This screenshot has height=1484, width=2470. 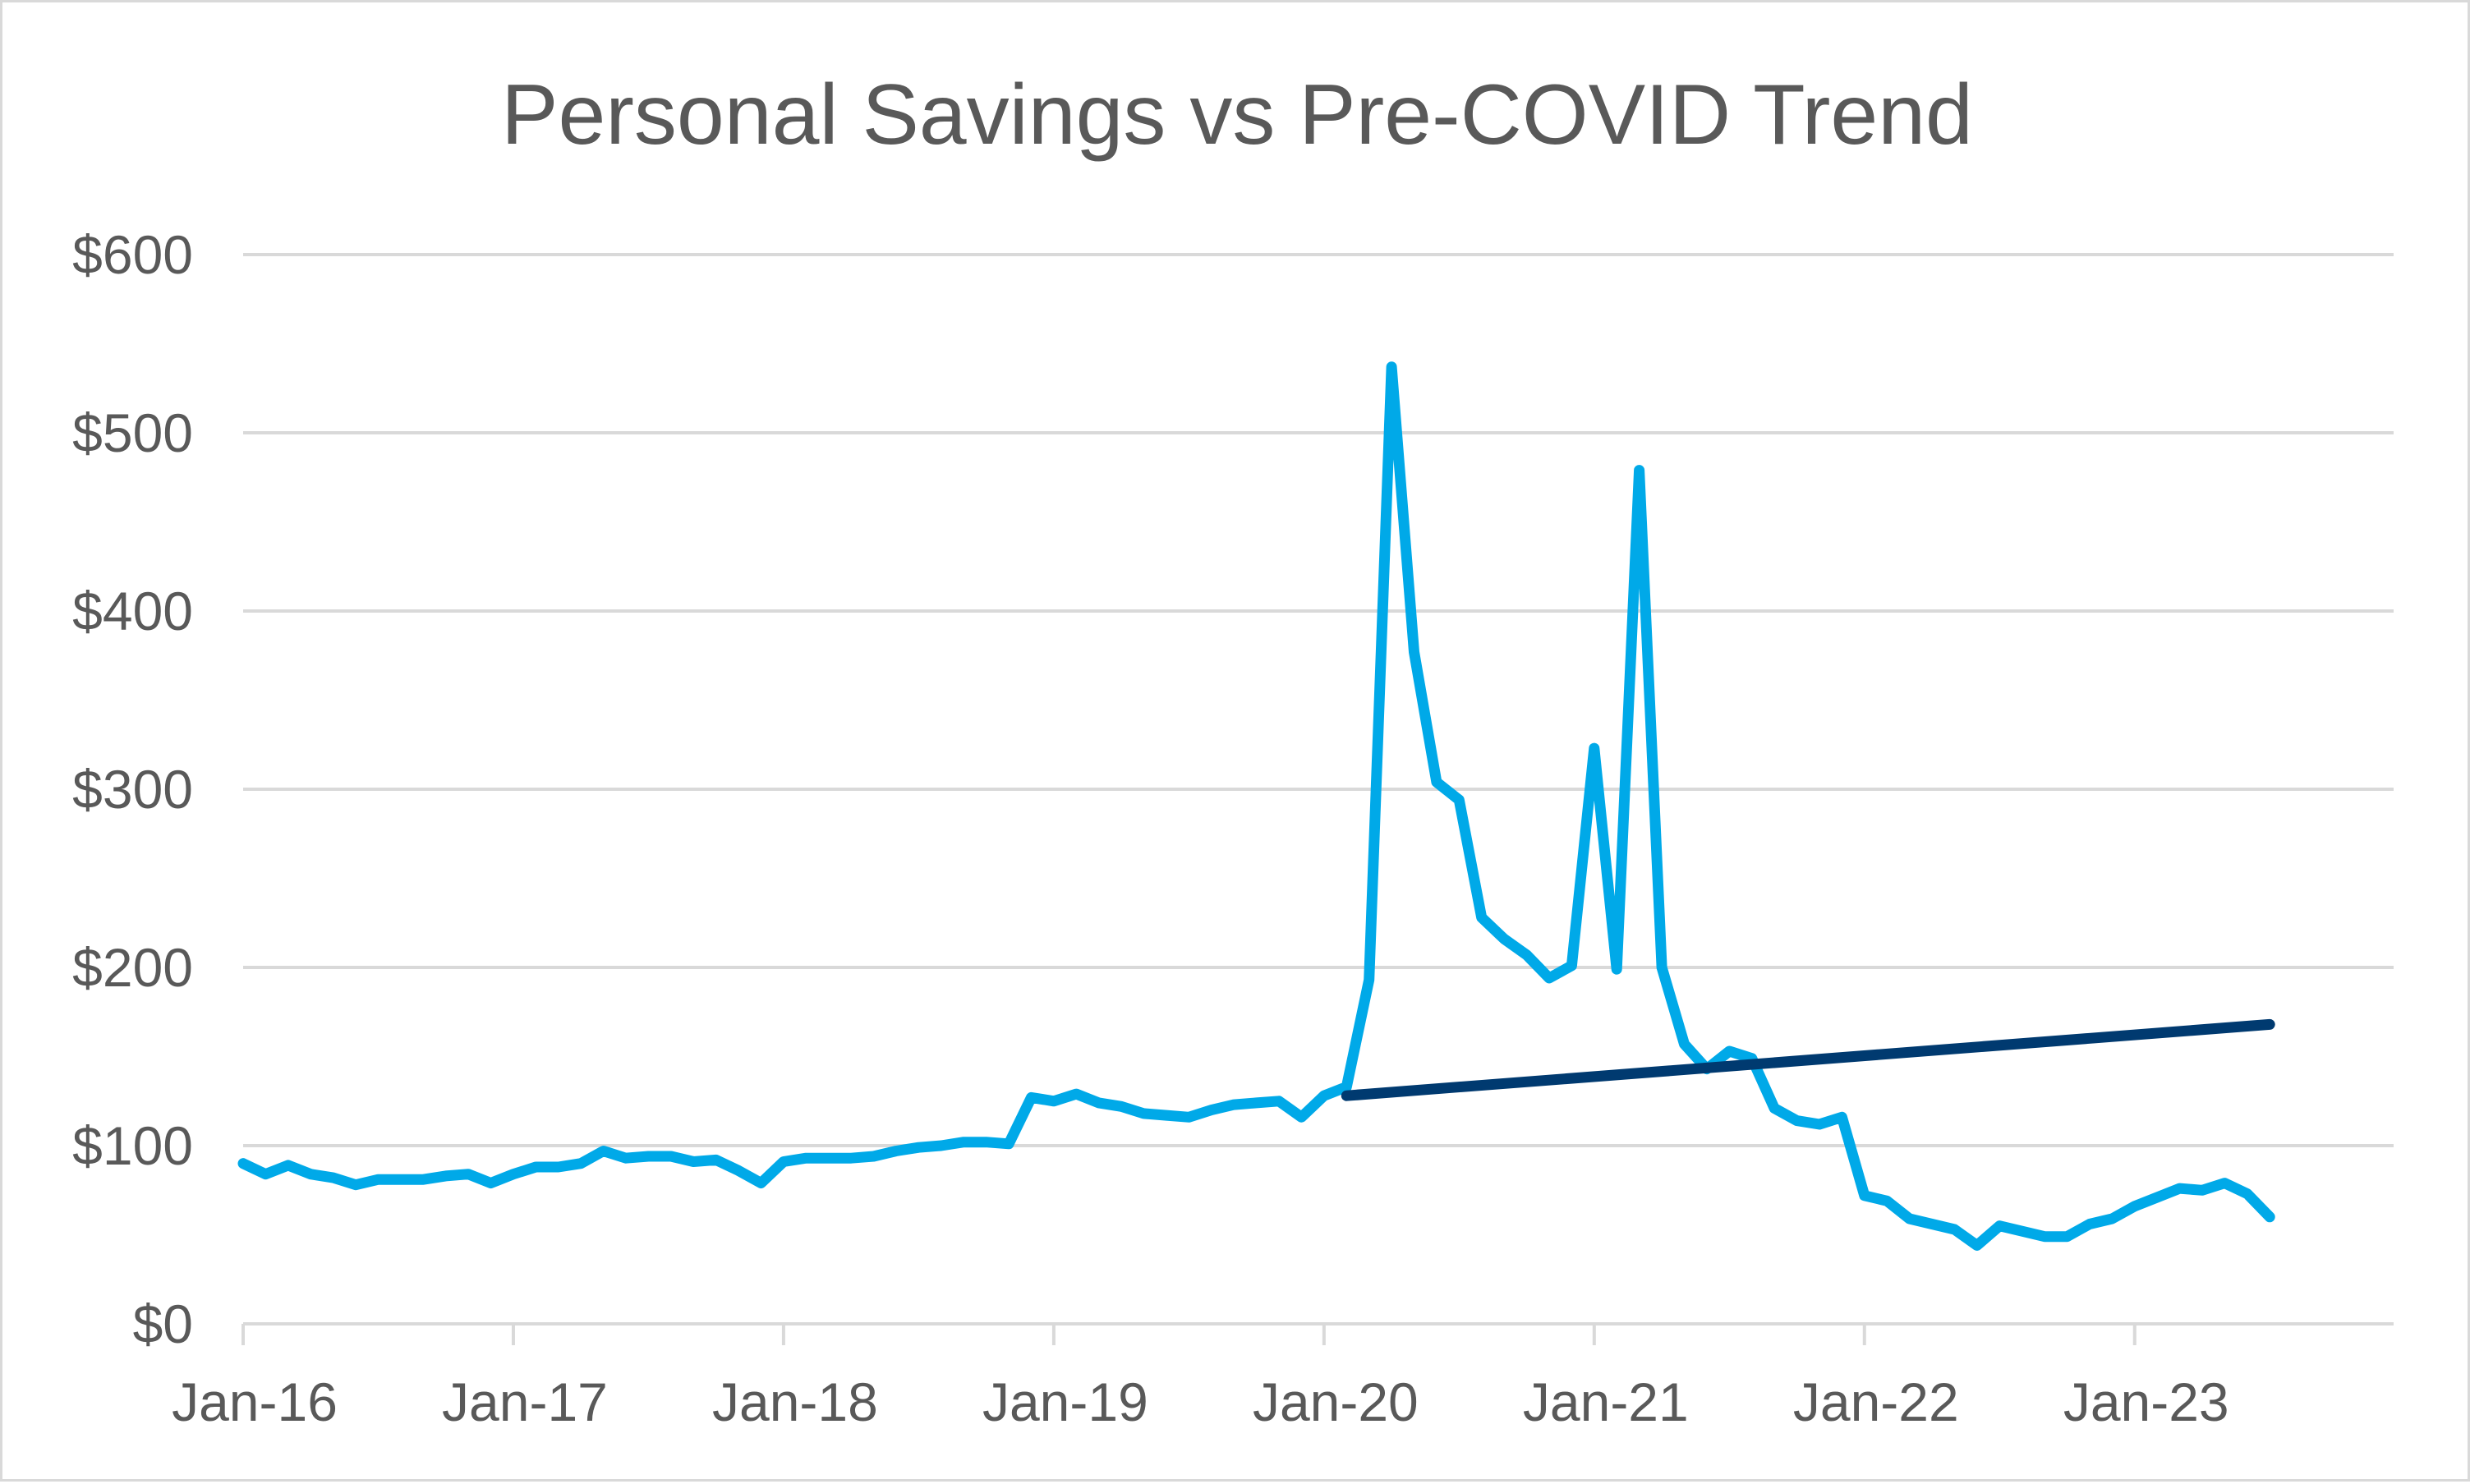 I want to click on series-line-pre-covid-trend, so click(x=1808, y=1059).